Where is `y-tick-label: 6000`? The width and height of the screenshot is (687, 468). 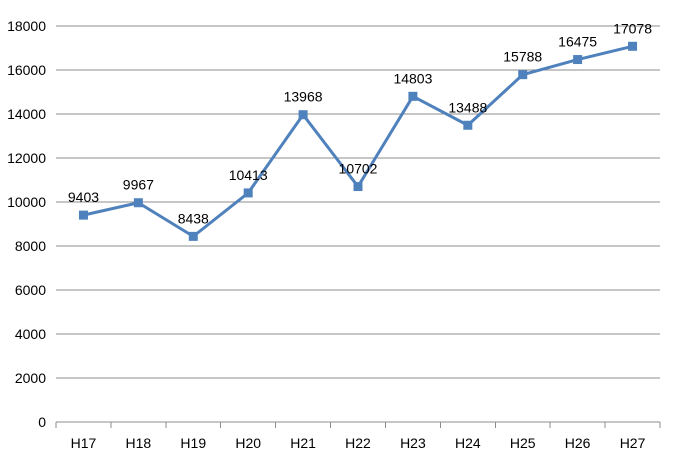 y-tick-label: 6000 is located at coordinates (30, 290).